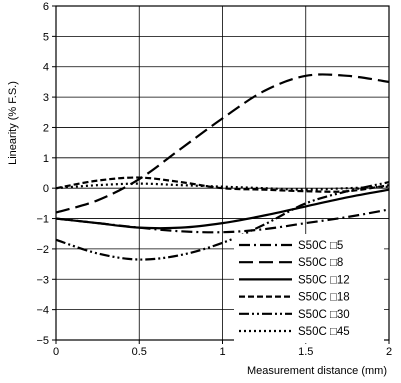 This screenshot has height=383, width=401. I want to click on y-tick-label: −4, so click(42, 311).